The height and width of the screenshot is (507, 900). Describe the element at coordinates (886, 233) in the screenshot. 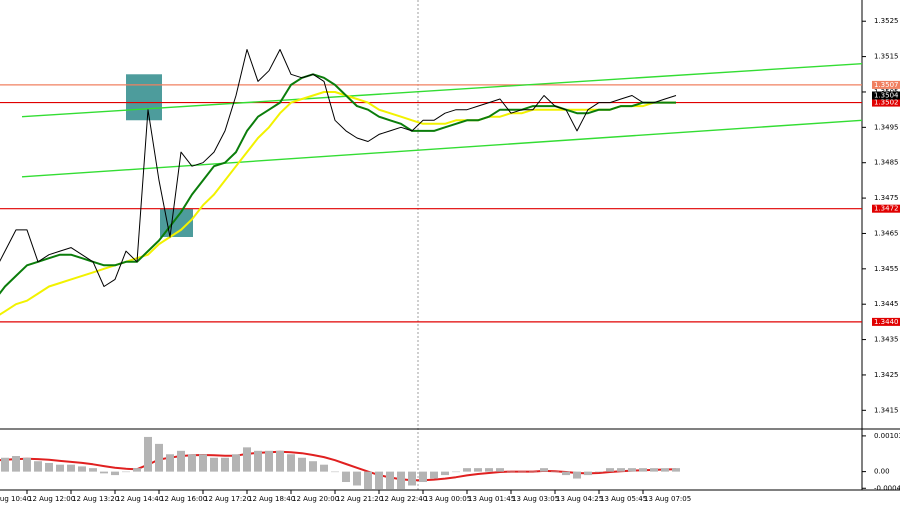

I see `y-tick-label: 1.3465` at that location.